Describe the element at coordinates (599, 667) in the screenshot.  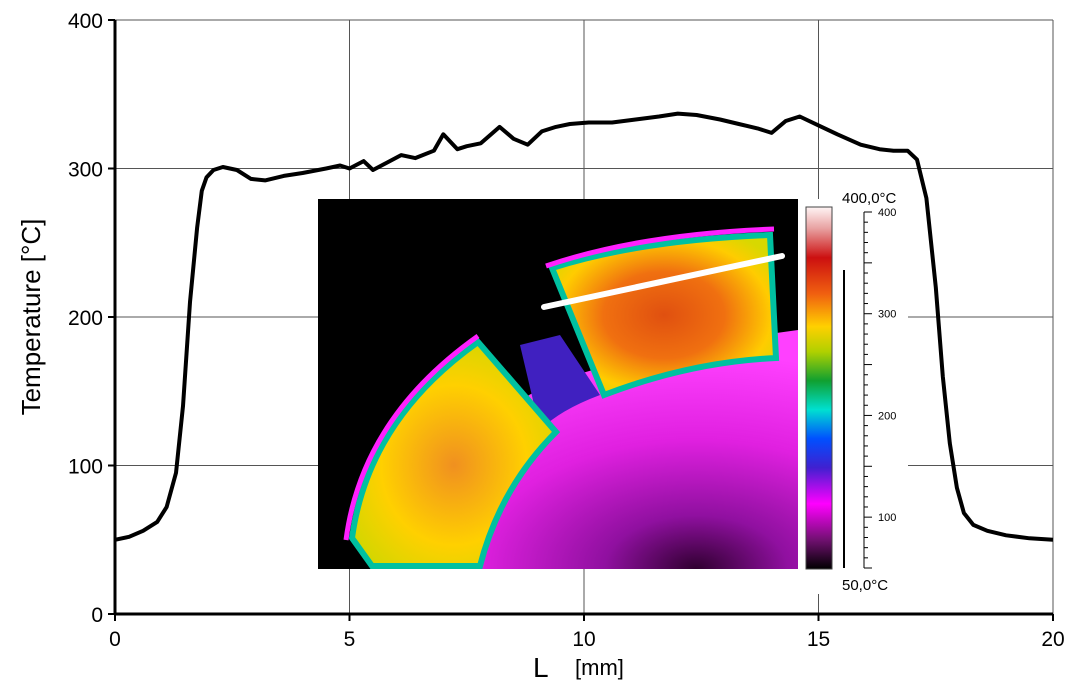
I see `x-axis-unit-label: [mm]` at that location.